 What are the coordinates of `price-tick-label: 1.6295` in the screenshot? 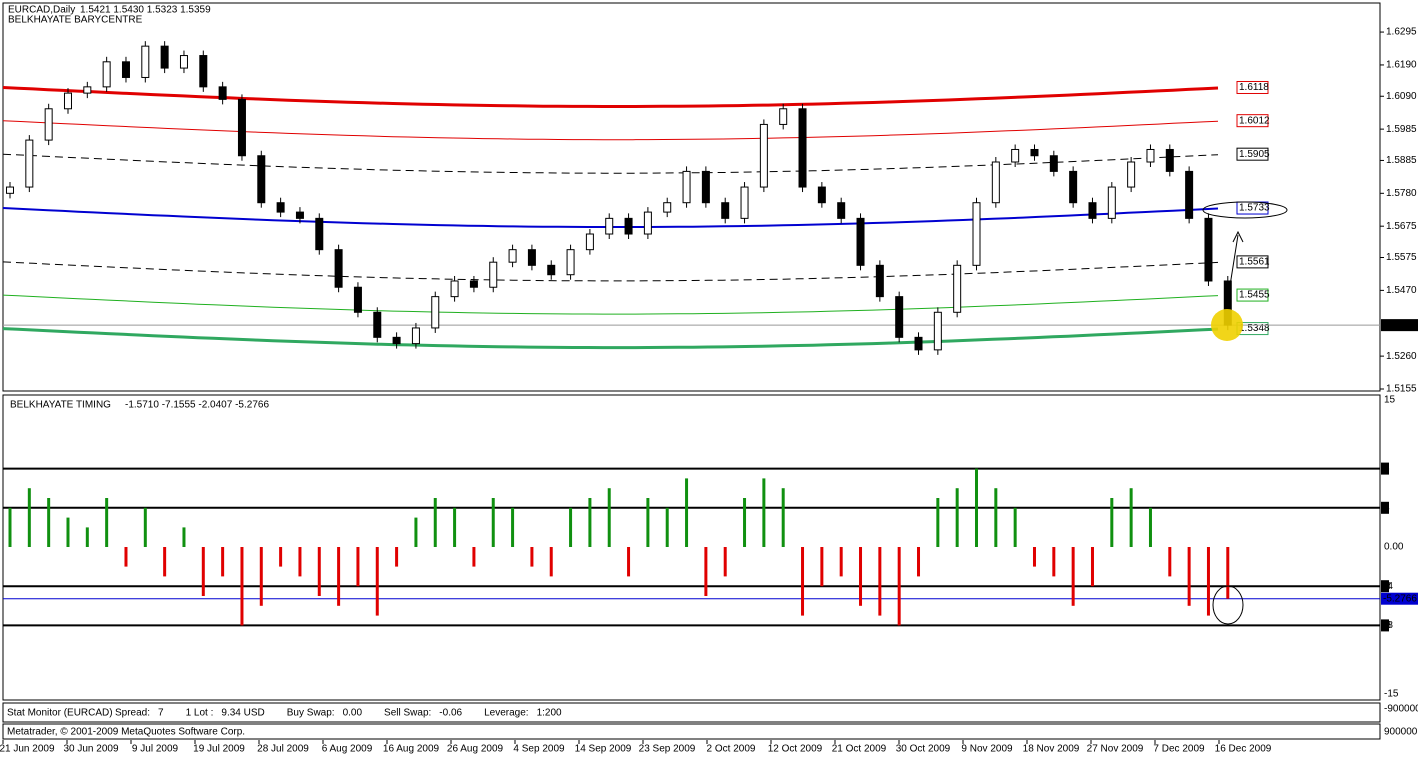 It's located at (1401, 32).